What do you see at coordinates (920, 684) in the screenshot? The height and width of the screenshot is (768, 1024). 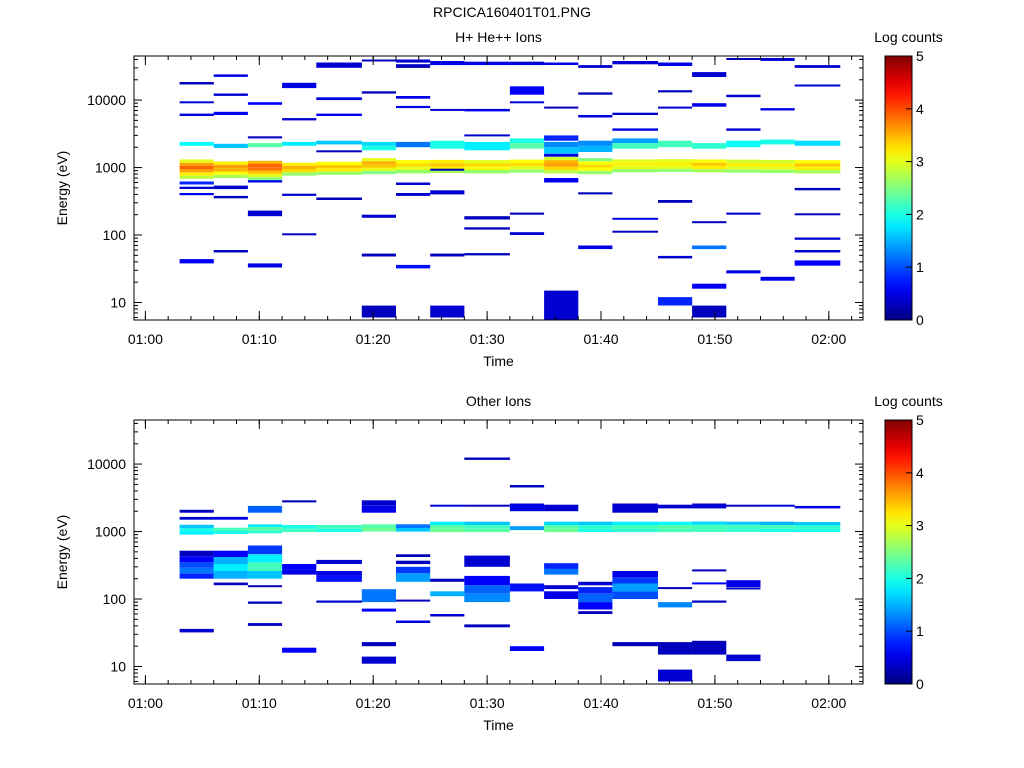 I see `colorbar-tick-label: 0` at bounding box center [920, 684].